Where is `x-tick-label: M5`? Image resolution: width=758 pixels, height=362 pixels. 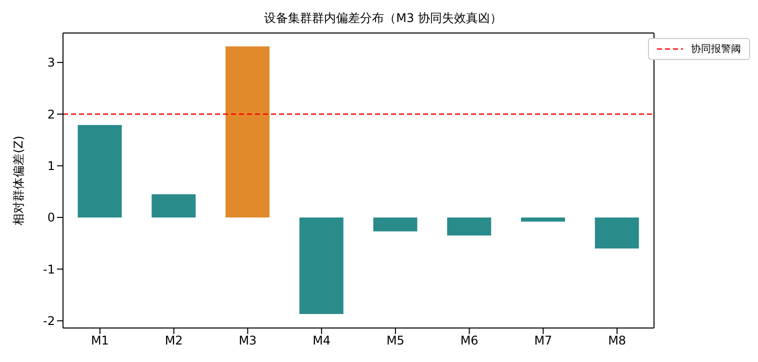
x-tick-label: M5 is located at coordinates (395, 341).